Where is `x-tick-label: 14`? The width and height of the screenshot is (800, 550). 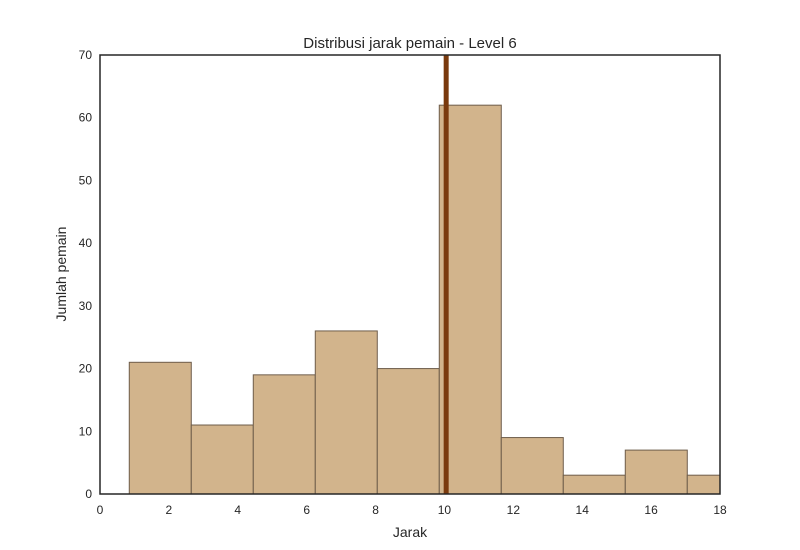 x-tick-label: 14 is located at coordinates (583, 510).